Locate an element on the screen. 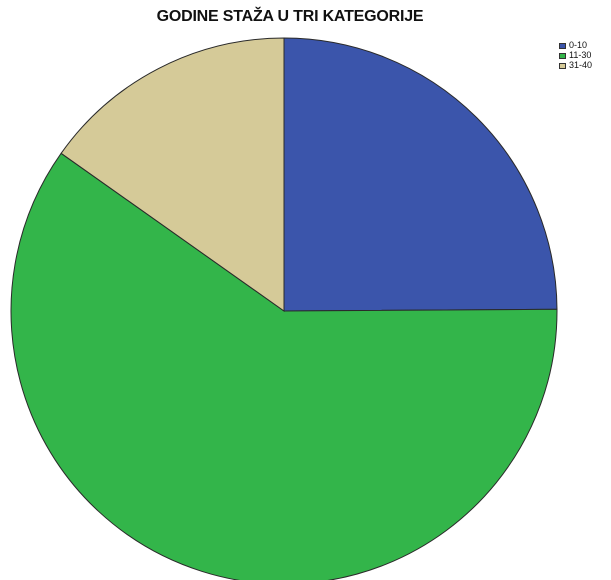  legend-item-31-40: 31-40 is located at coordinates (575, 65).